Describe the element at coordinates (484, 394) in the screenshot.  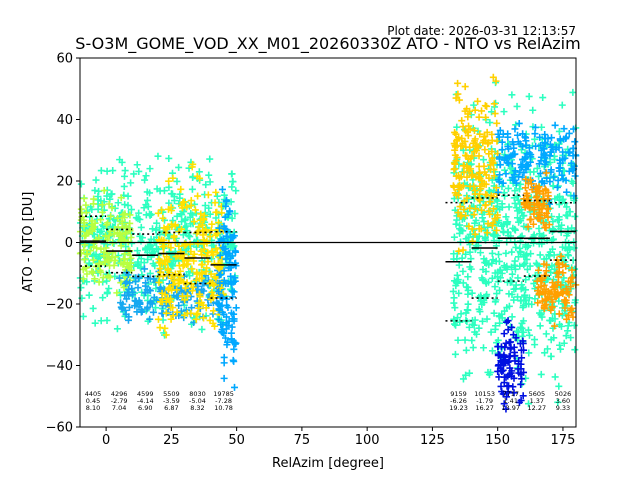
I see `bin-label: 10153` at that location.